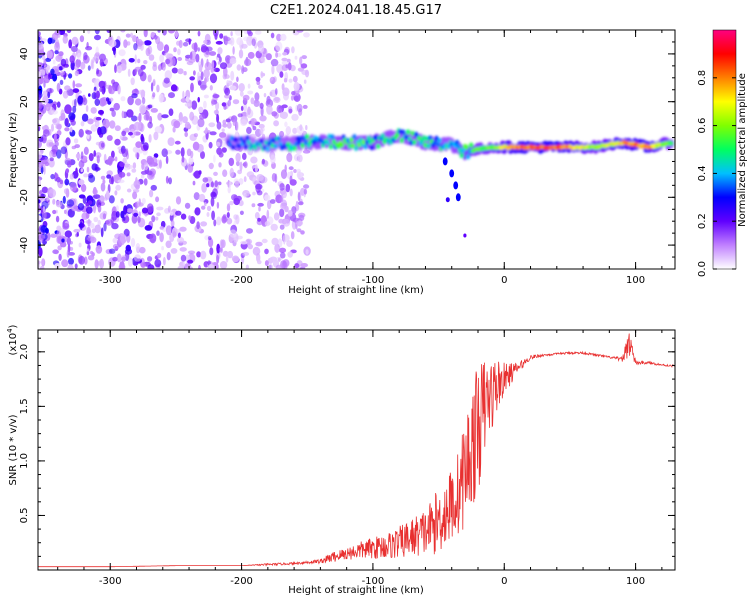 This screenshot has height=600, width=750. Describe the element at coordinates (450, 144) in the screenshot. I see `heatmap-signal-band` at that location.